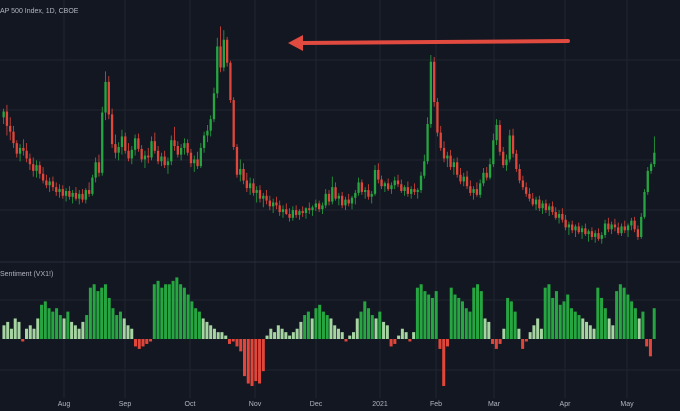  What do you see at coordinates (494, 404) in the screenshot?
I see `x-tick-label: Mar` at bounding box center [494, 404].